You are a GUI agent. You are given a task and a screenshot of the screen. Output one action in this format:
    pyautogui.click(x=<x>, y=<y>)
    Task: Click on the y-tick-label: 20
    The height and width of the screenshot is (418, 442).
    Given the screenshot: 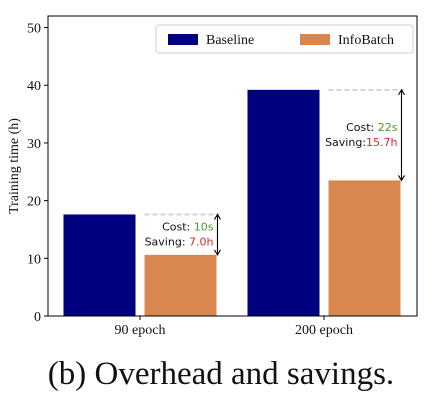 What is the action you would take?
    pyautogui.click(x=34, y=202)
    